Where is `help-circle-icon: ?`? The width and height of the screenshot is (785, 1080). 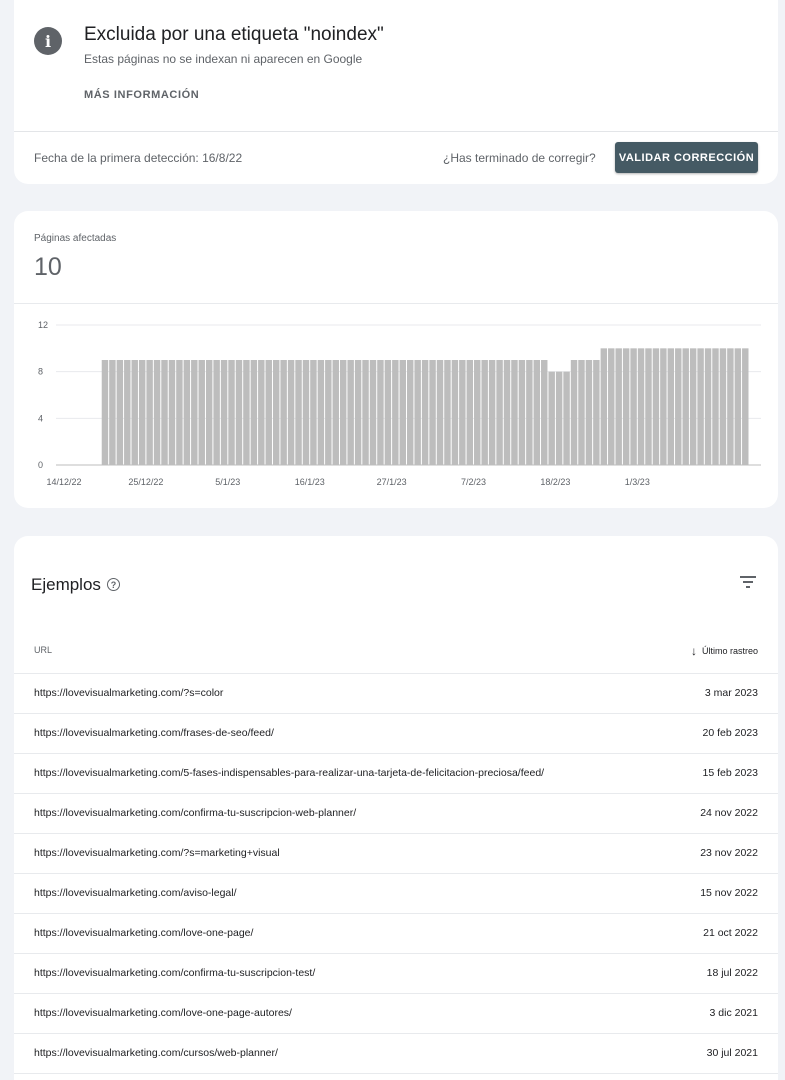 help-circle-icon: ? is located at coordinates (113, 584).